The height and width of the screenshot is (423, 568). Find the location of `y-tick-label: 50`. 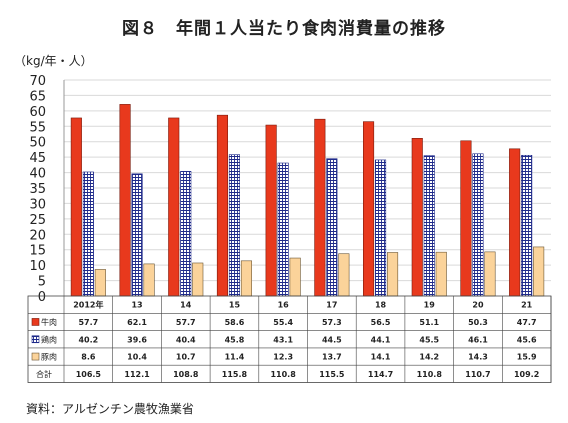

y-tick-label: 50 is located at coordinates (37, 143).